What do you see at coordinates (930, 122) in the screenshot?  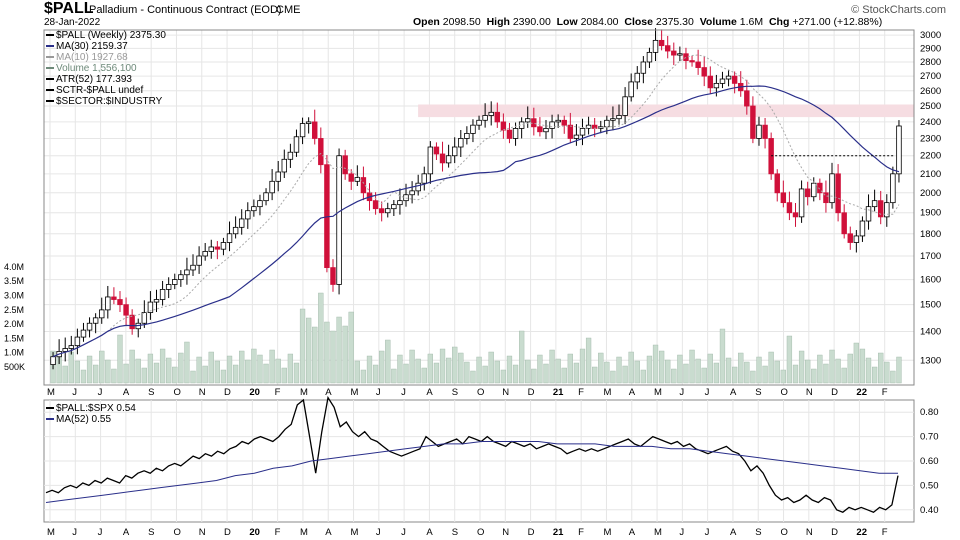 I see `y-tick-label: 2400` at bounding box center [930, 122].